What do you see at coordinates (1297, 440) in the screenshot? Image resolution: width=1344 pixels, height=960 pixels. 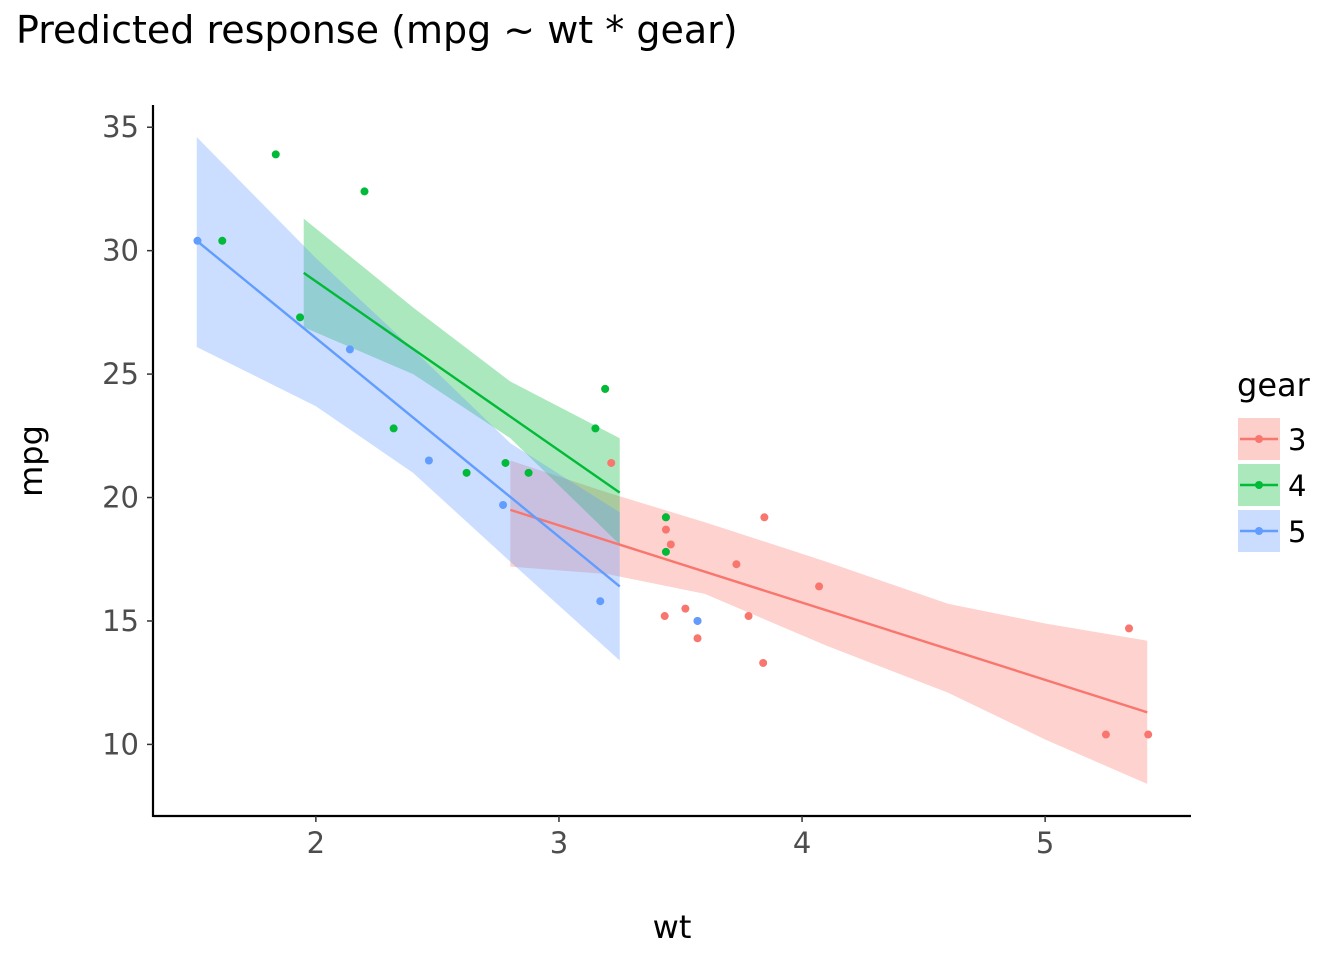 I see `legend-label-gear-3: 3` at bounding box center [1297, 440].